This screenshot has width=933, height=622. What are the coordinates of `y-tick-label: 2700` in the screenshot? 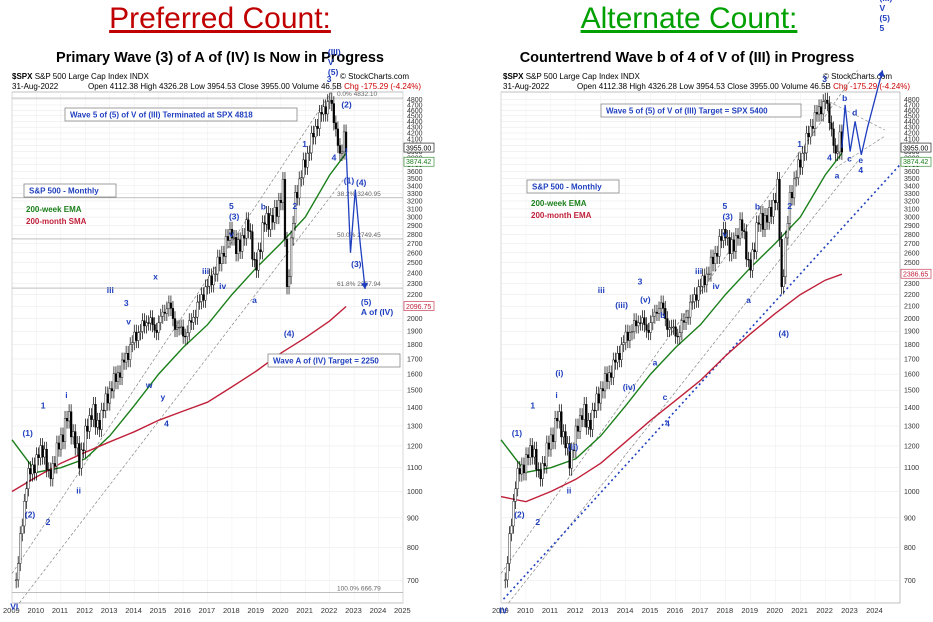 It's located at (415, 244).